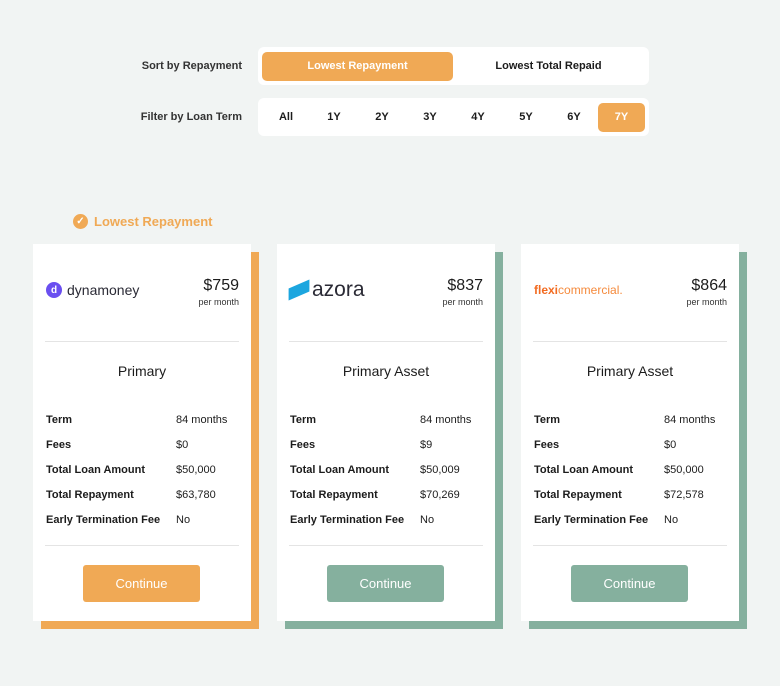 The width and height of the screenshot is (780, 686). I want to click on row-total-repayment: Total Repayment $63,780, so click(142, 494).